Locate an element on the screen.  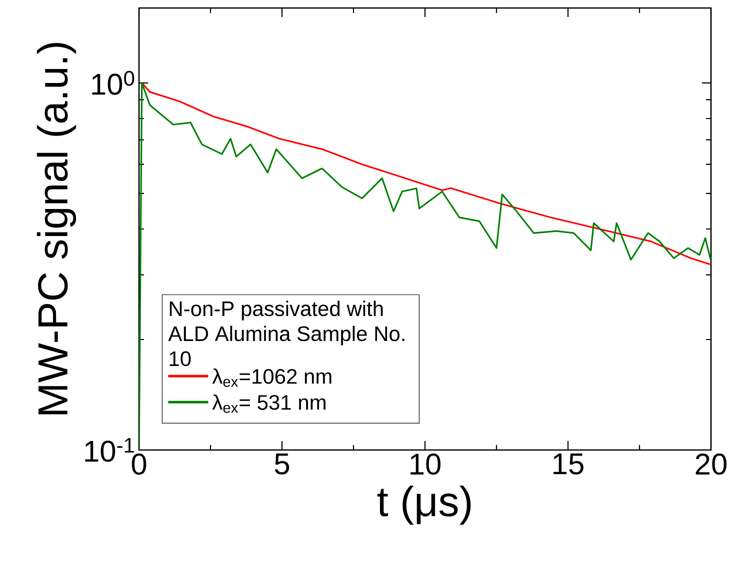
legend-label: λ$_{ex}$= 531 nm is located at coordinates (269, 403).